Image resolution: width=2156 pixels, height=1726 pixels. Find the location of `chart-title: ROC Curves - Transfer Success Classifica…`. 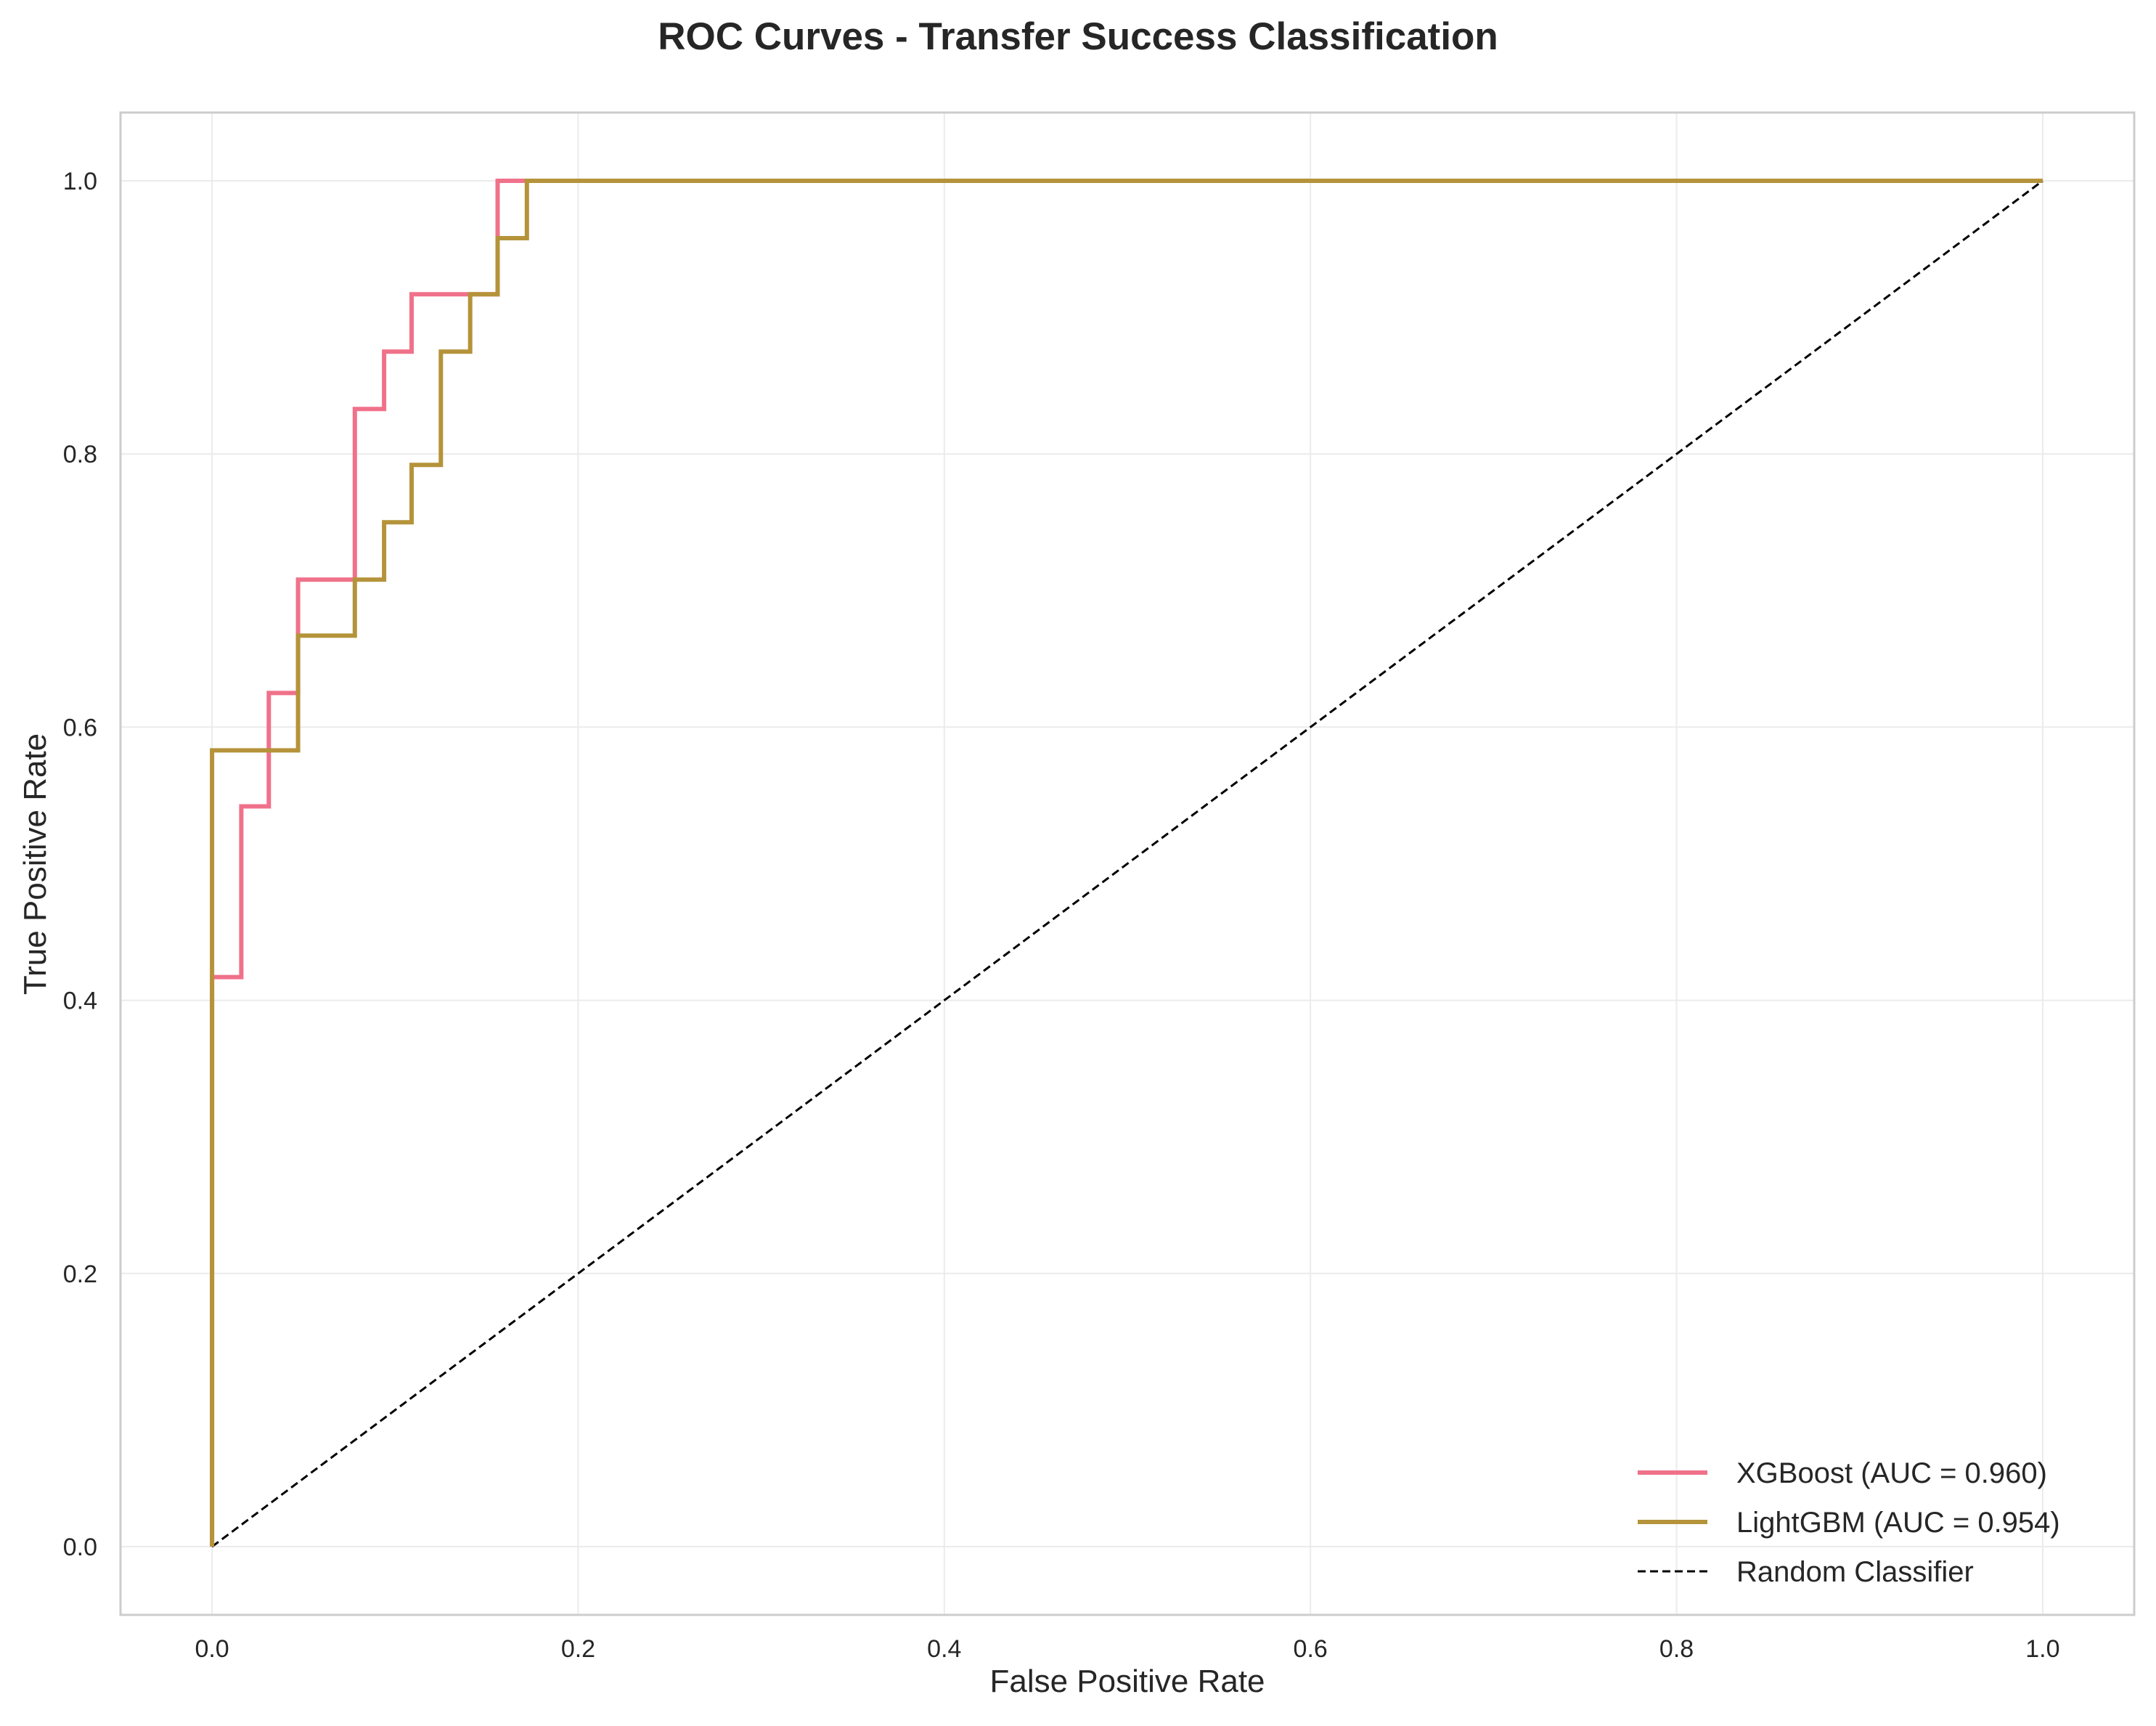

chart-title: ROC Curves - Transfer Success Classifica… is located at coordinates (1078, 36).